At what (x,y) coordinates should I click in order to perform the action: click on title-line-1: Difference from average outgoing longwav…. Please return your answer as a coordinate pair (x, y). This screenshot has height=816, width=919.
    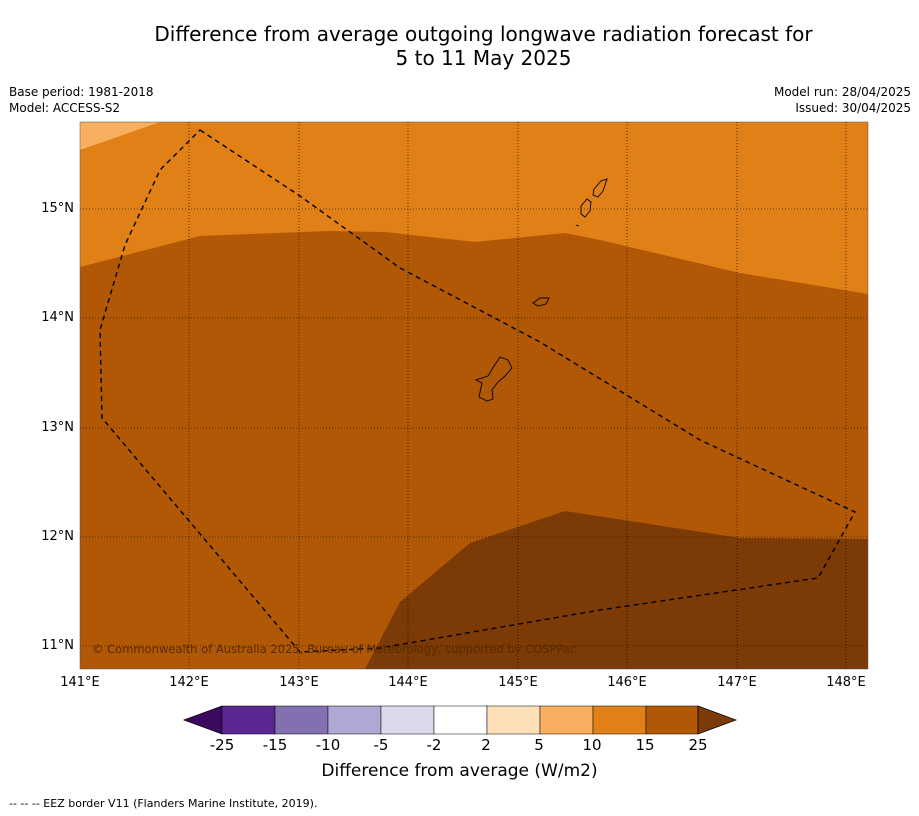
    Looking at the image, I should click on (483, 34).